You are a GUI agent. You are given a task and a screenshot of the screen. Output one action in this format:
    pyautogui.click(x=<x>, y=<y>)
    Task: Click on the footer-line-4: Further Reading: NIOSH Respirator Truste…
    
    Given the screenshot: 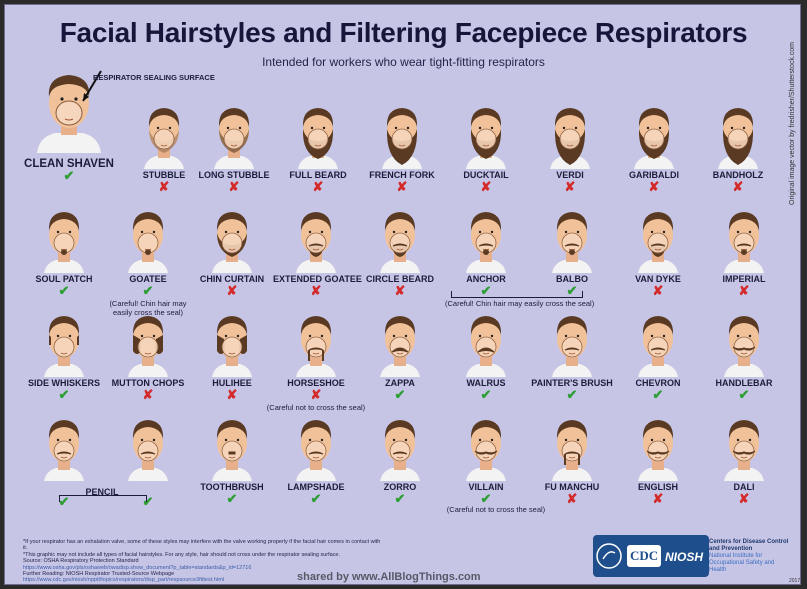 What is the action you would take?
    pyautogui.click(x=99, y=574)
    